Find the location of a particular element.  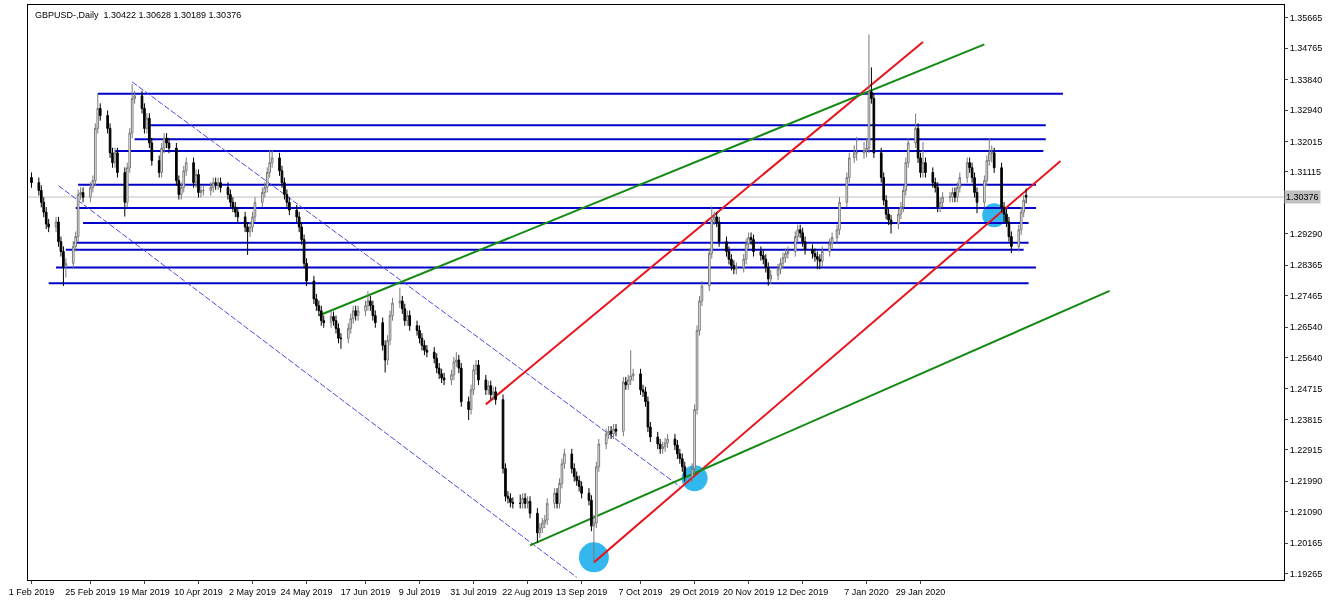

x-tick-label: 10 Apr 2019 is located at coordinates (198, 591).